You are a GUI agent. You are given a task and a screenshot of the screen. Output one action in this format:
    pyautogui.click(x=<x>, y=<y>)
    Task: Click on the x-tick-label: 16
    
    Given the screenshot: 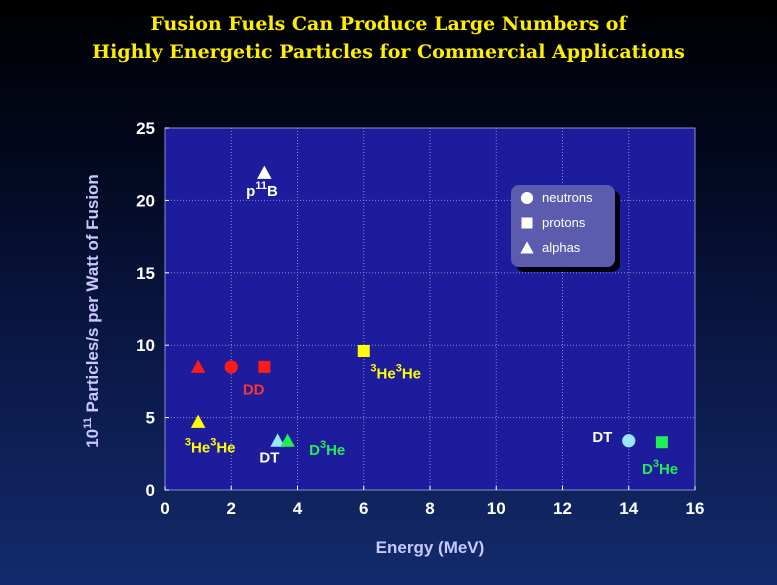 What is the action you would take?
    pyautogui.click(x=695, y=508)
    